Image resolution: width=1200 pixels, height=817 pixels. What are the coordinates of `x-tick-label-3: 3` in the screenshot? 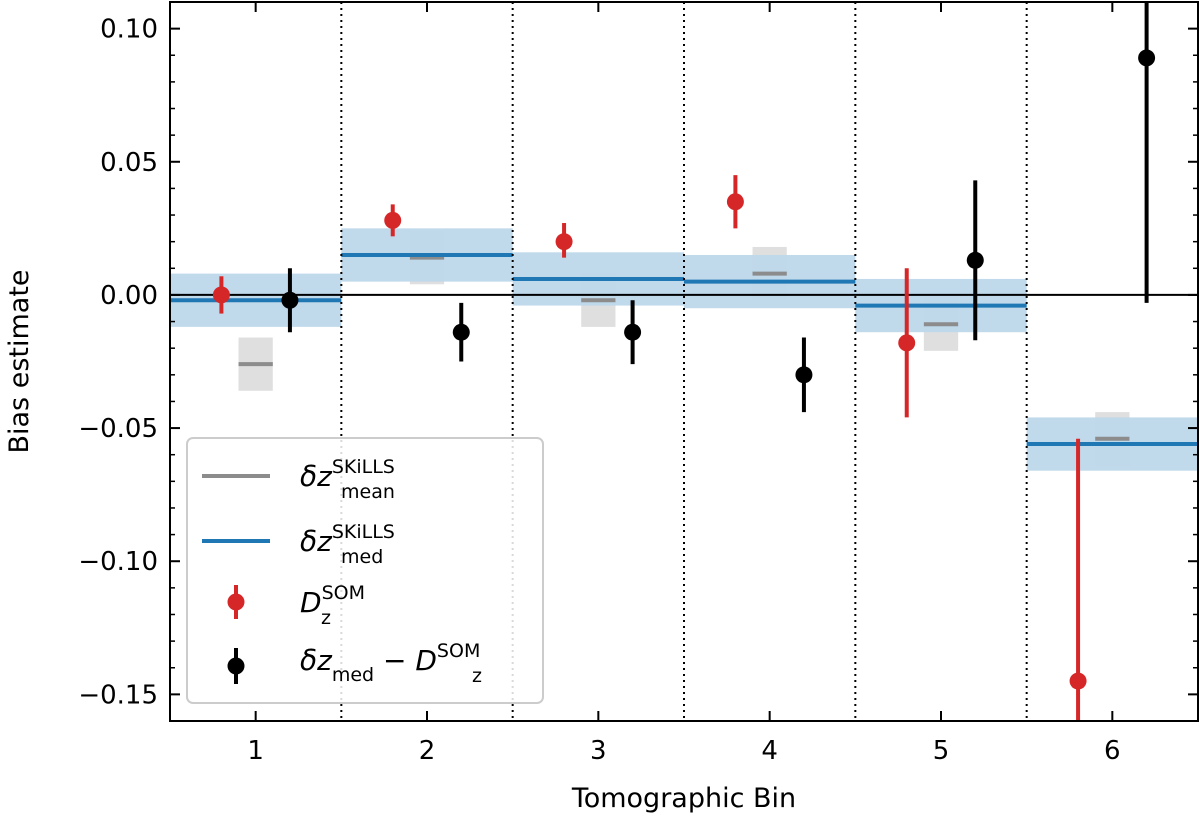 It's located at (598, 751).